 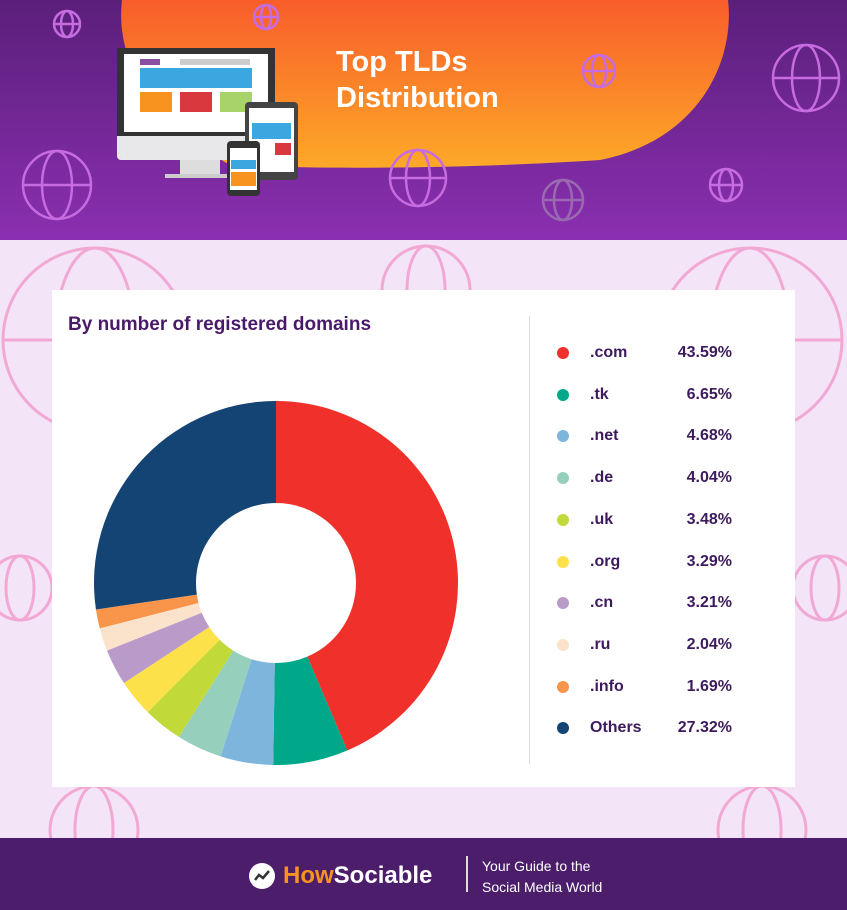 I want to click on legend-label: .tk, so click(x=599, y=394).